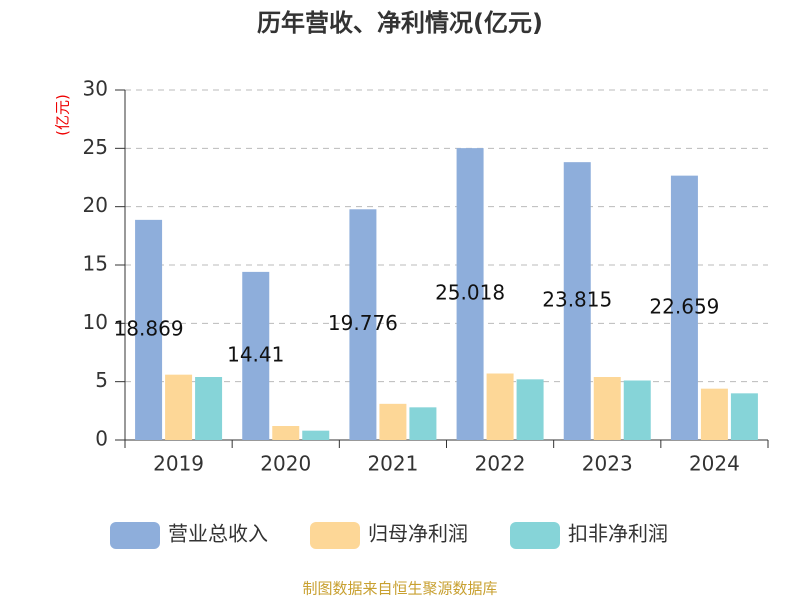 The height and width of the screenshot is (600, 800). I want to click on x-tick-label: 2024, so click(714, 464).